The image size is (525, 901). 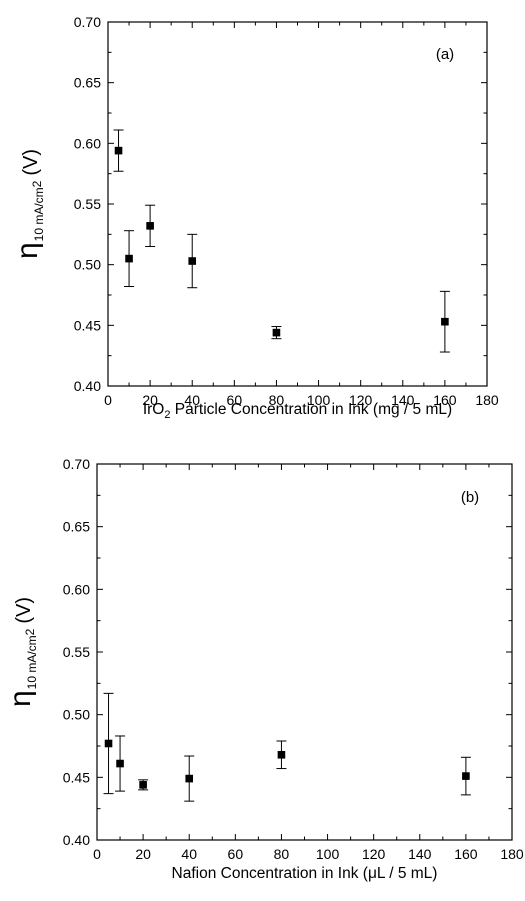 I want to click on x-axis-label: Nafion Concentration in Ink (μL / 5 mL), so click(x=305, y=873).